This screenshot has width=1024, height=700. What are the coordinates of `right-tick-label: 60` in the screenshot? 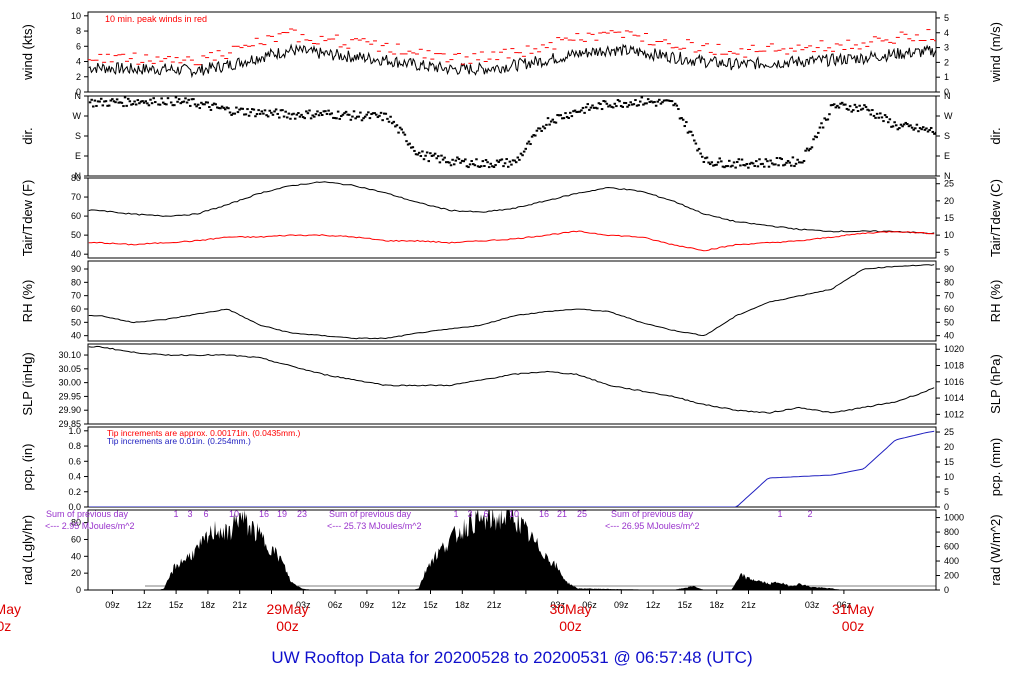 It's located at (949, 309).